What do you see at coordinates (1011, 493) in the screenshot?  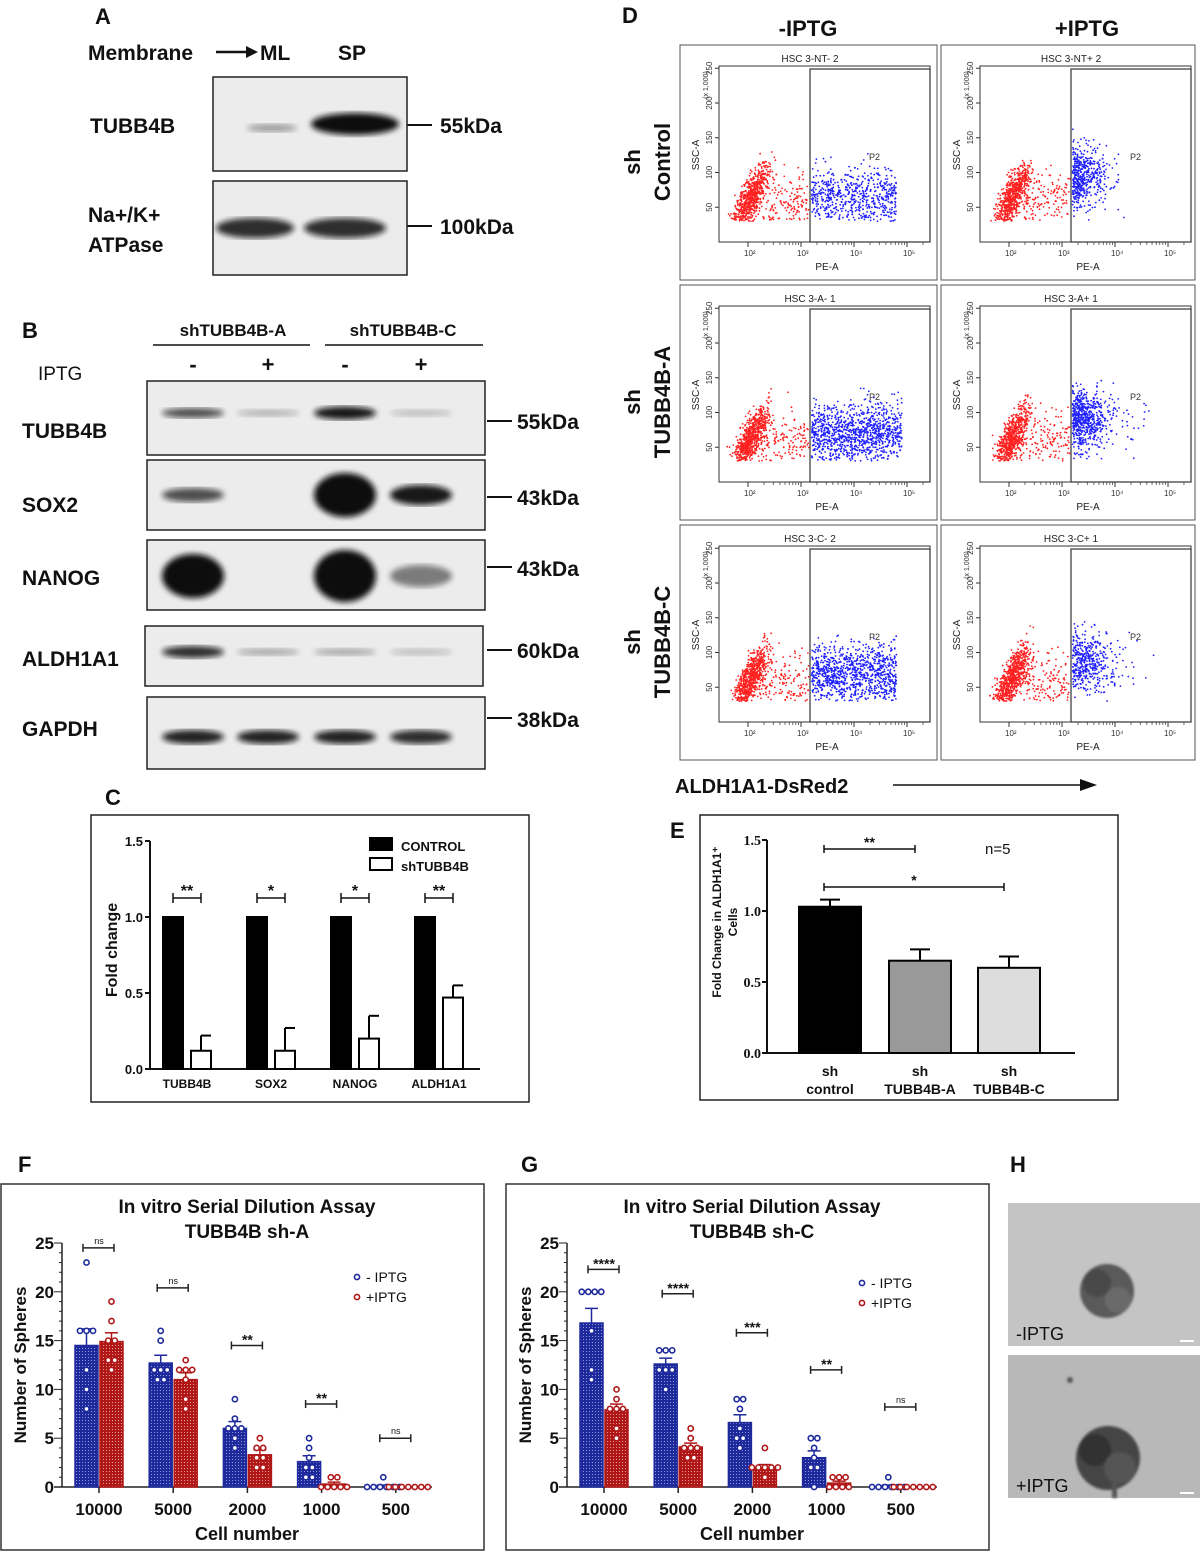 I see `x-tick-label: 10²` at bounding box center [1011, 493].